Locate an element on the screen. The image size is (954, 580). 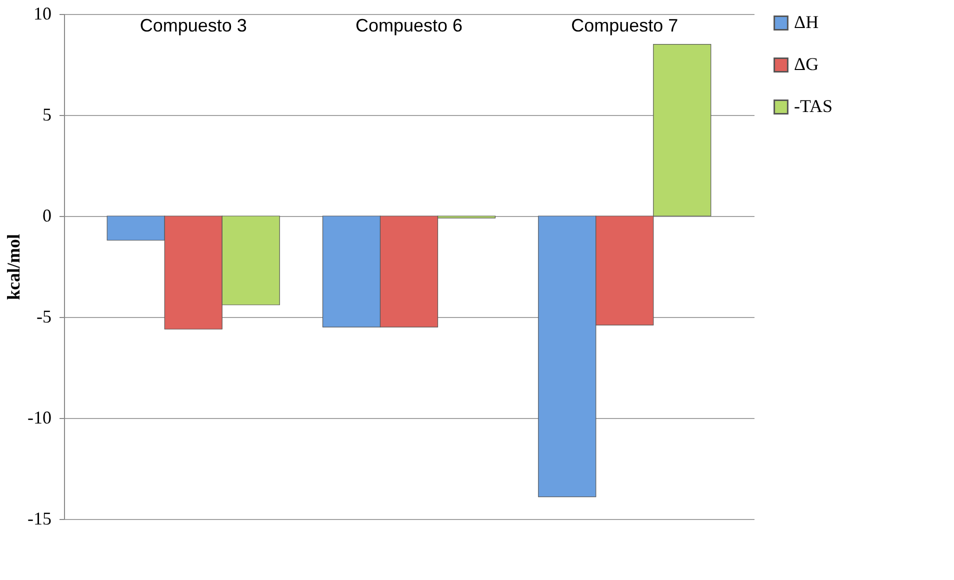
y-tick-label: -5 is located at coordinates (44, 316).